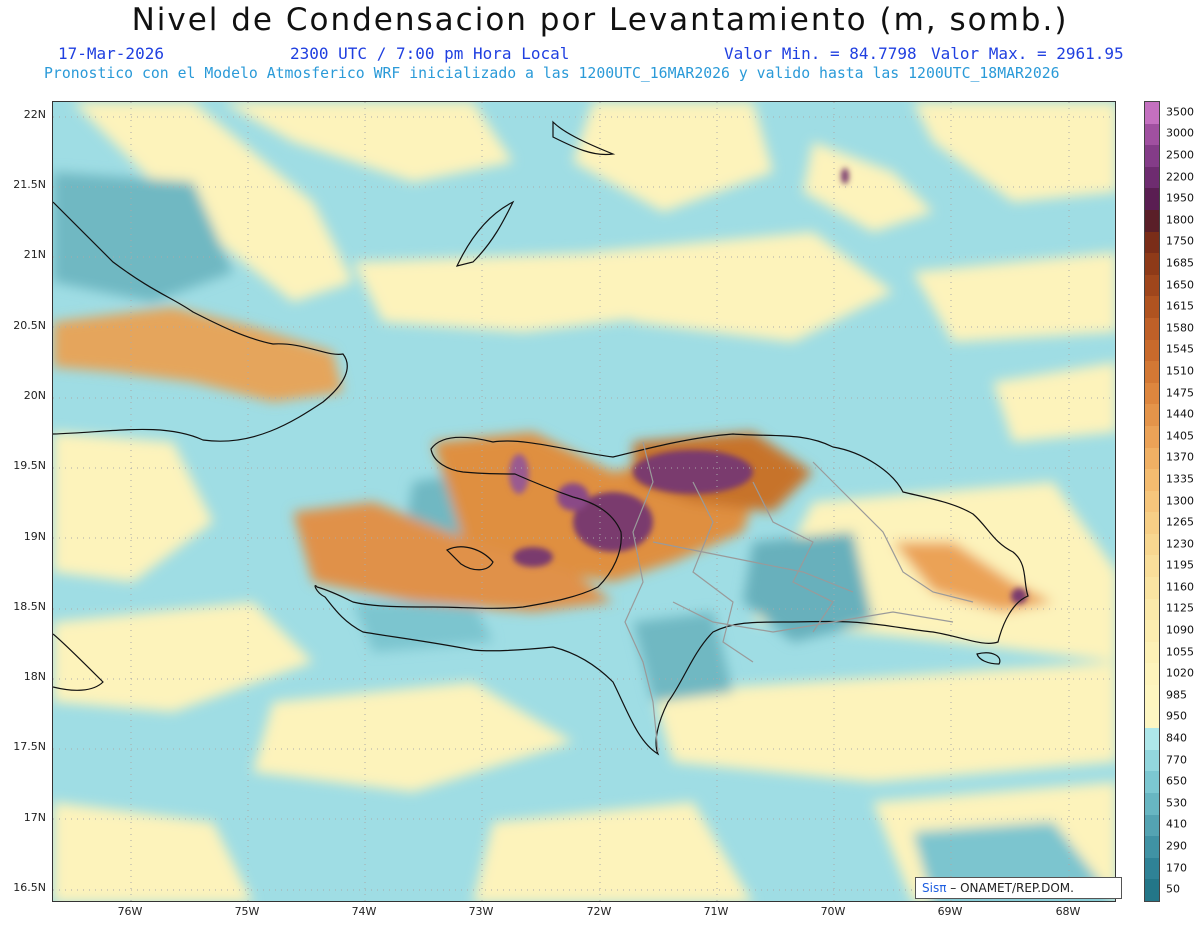 The image size is (1200, 927). What do you see at coordinates (1176, 716) in the screenshot?
I see `colorbar-label: 950` at bounding box center [1176, 716].